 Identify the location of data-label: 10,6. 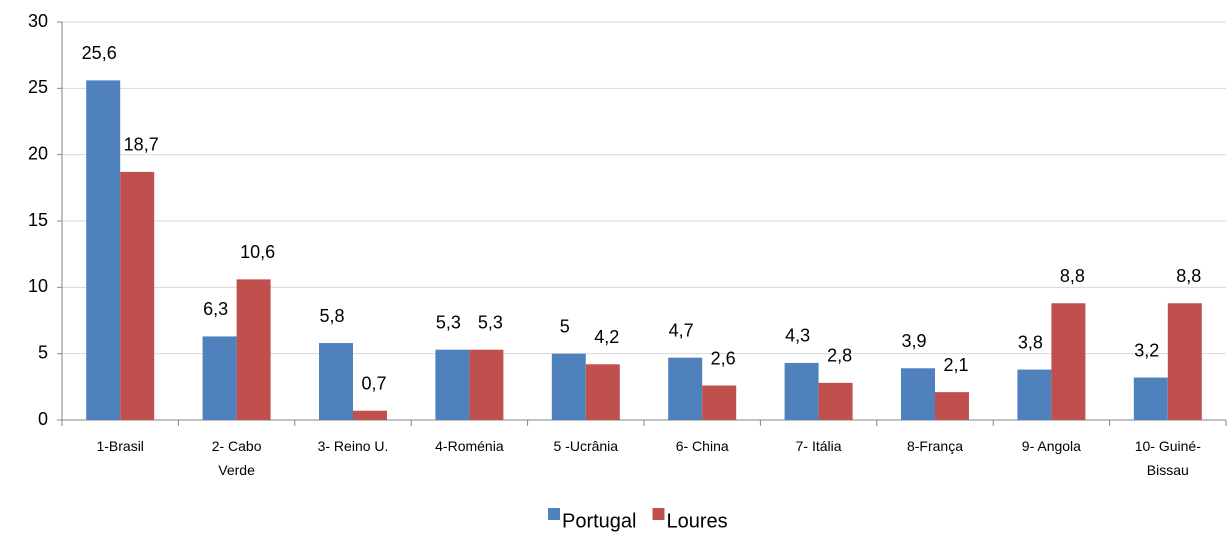
(257, 252).